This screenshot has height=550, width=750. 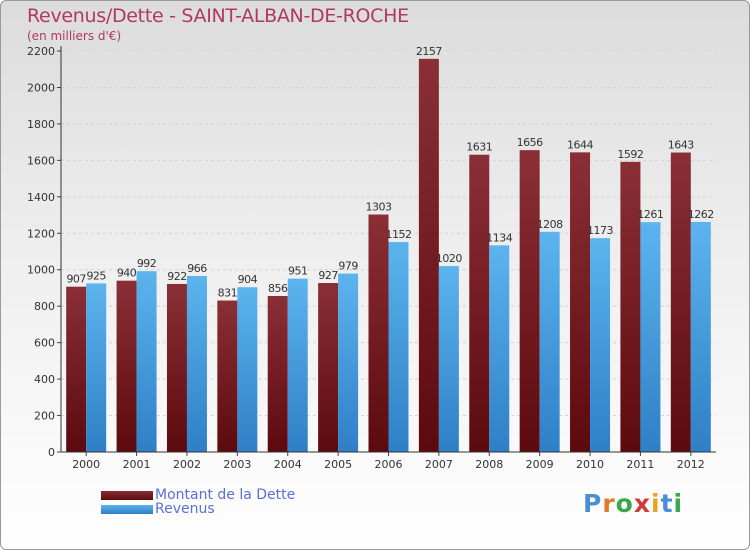 I want to click on data-label-revenus-2003: 904, so click(x=248, y=279).